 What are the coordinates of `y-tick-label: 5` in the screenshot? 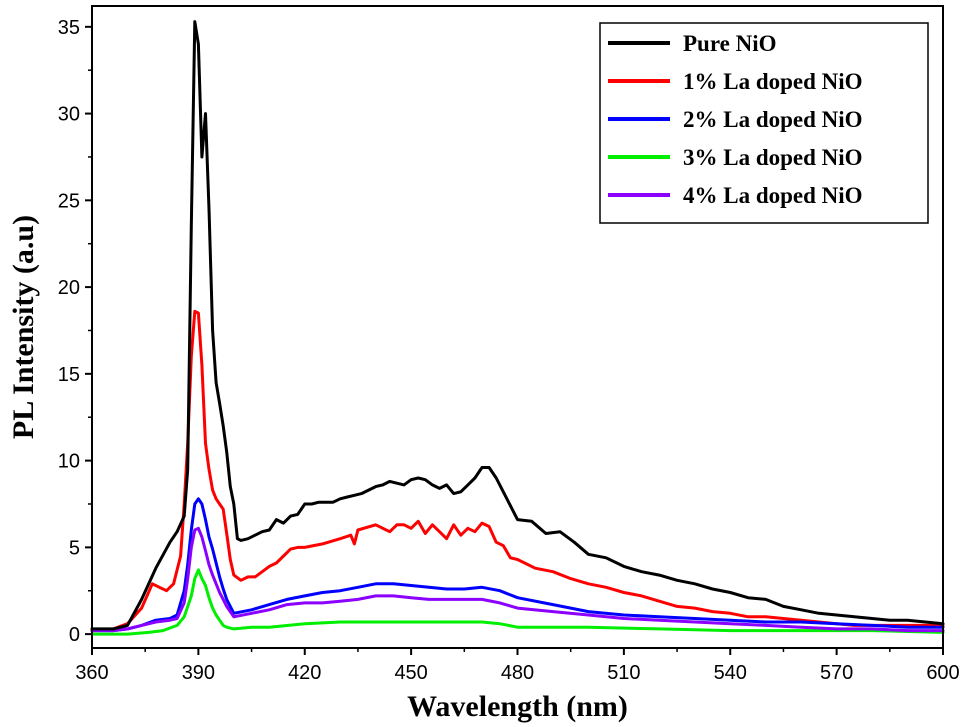 It's located at (74, 548).